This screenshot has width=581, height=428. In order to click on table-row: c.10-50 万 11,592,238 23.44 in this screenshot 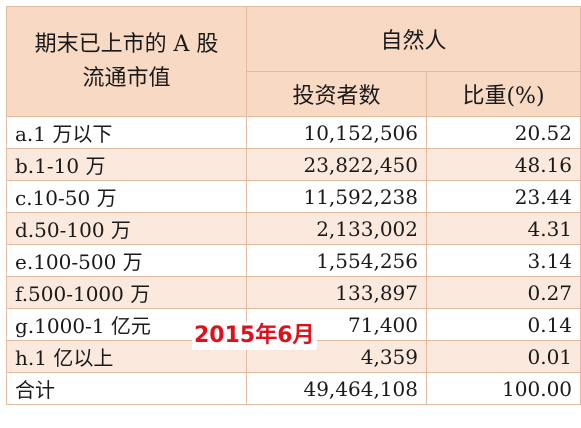, I will do `click(293, 196)`.